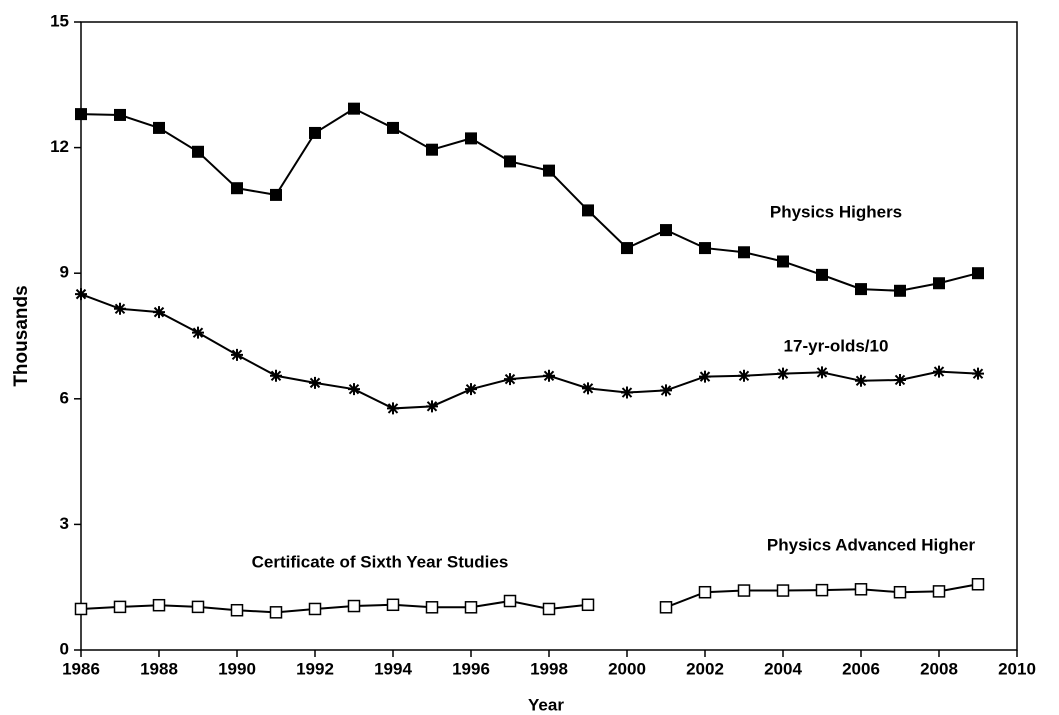 Image resolution: width=1059 pixels, height=715 pixels. Describe the element at coordinates (64, 523) in the screenshot. I see `y-tick-label: 3` at that location.